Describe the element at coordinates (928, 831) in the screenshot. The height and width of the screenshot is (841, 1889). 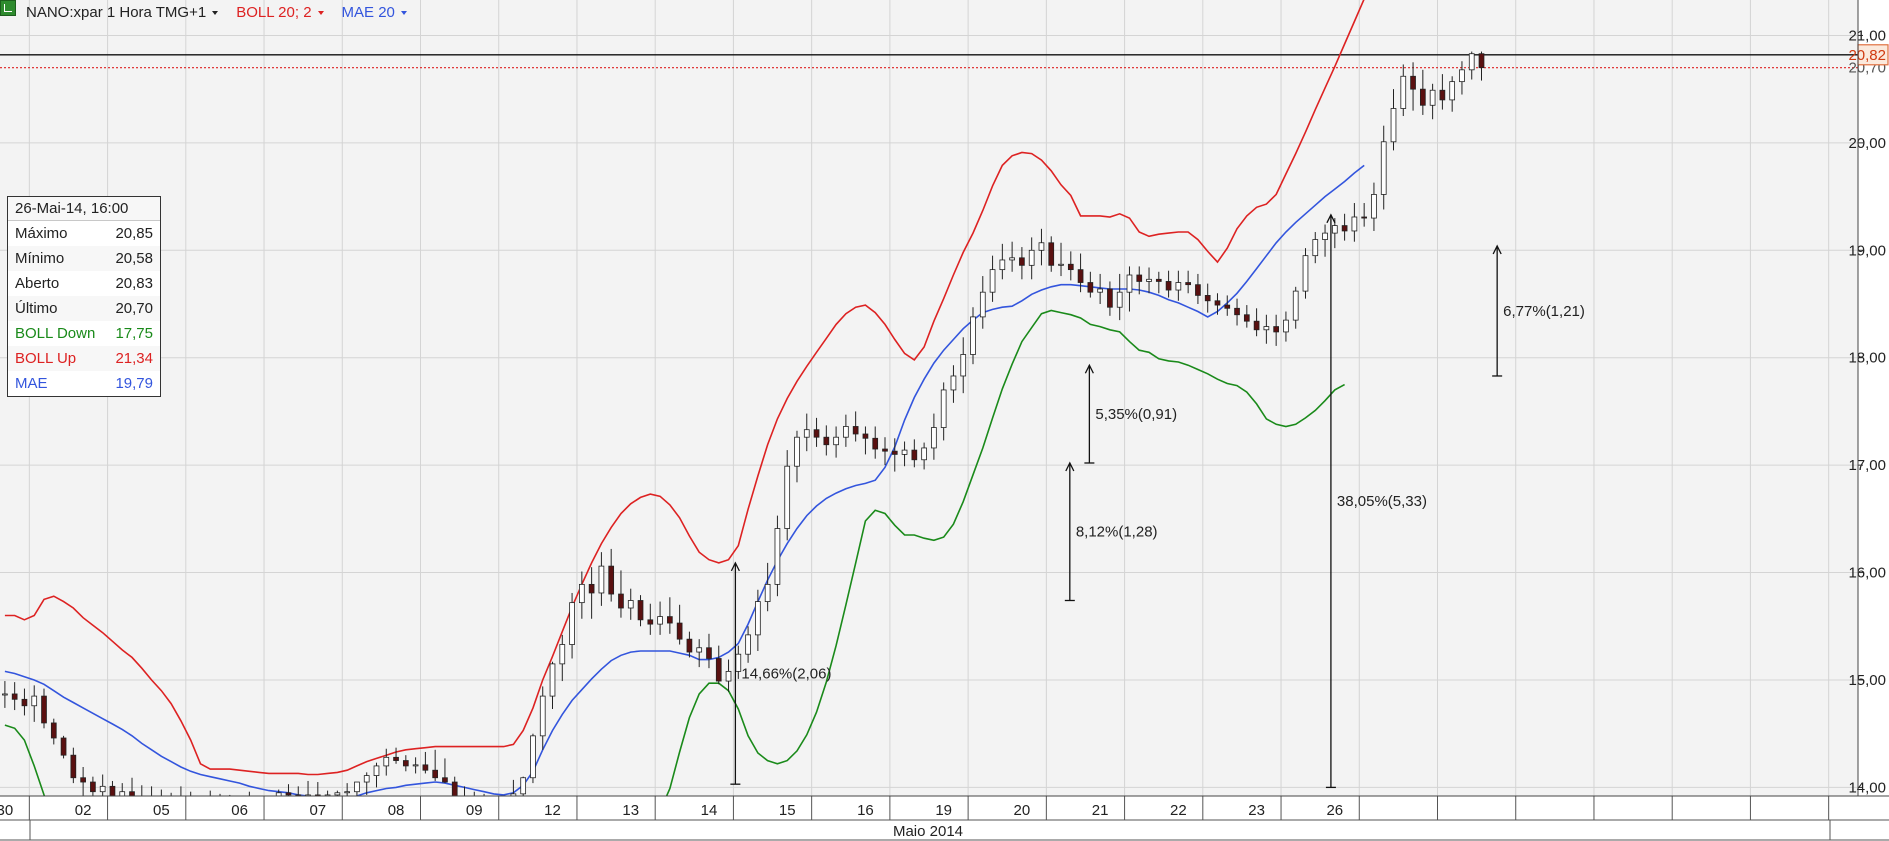
I see `x-axis-label: Maio 2014` at that location.